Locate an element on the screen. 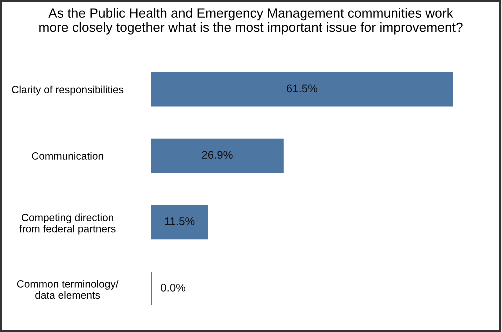 This screenshot has width=502, height=332. data-label: 11.5% is located at coordinates (180, 222).